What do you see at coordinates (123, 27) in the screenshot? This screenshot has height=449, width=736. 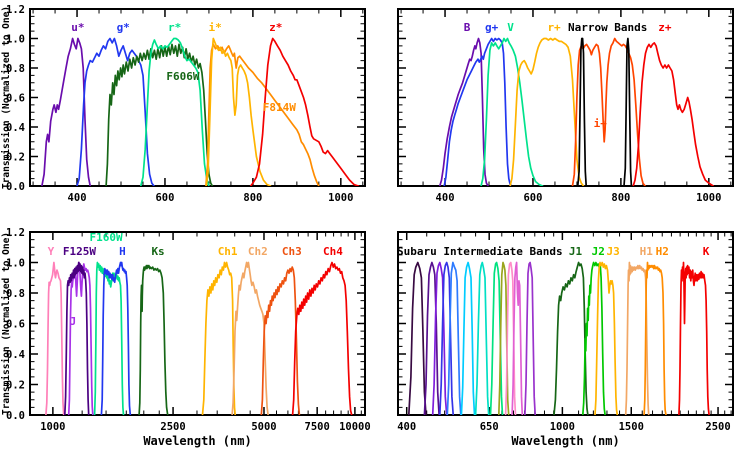 I see `filter-label: g*` at bounding box center [123, 27].